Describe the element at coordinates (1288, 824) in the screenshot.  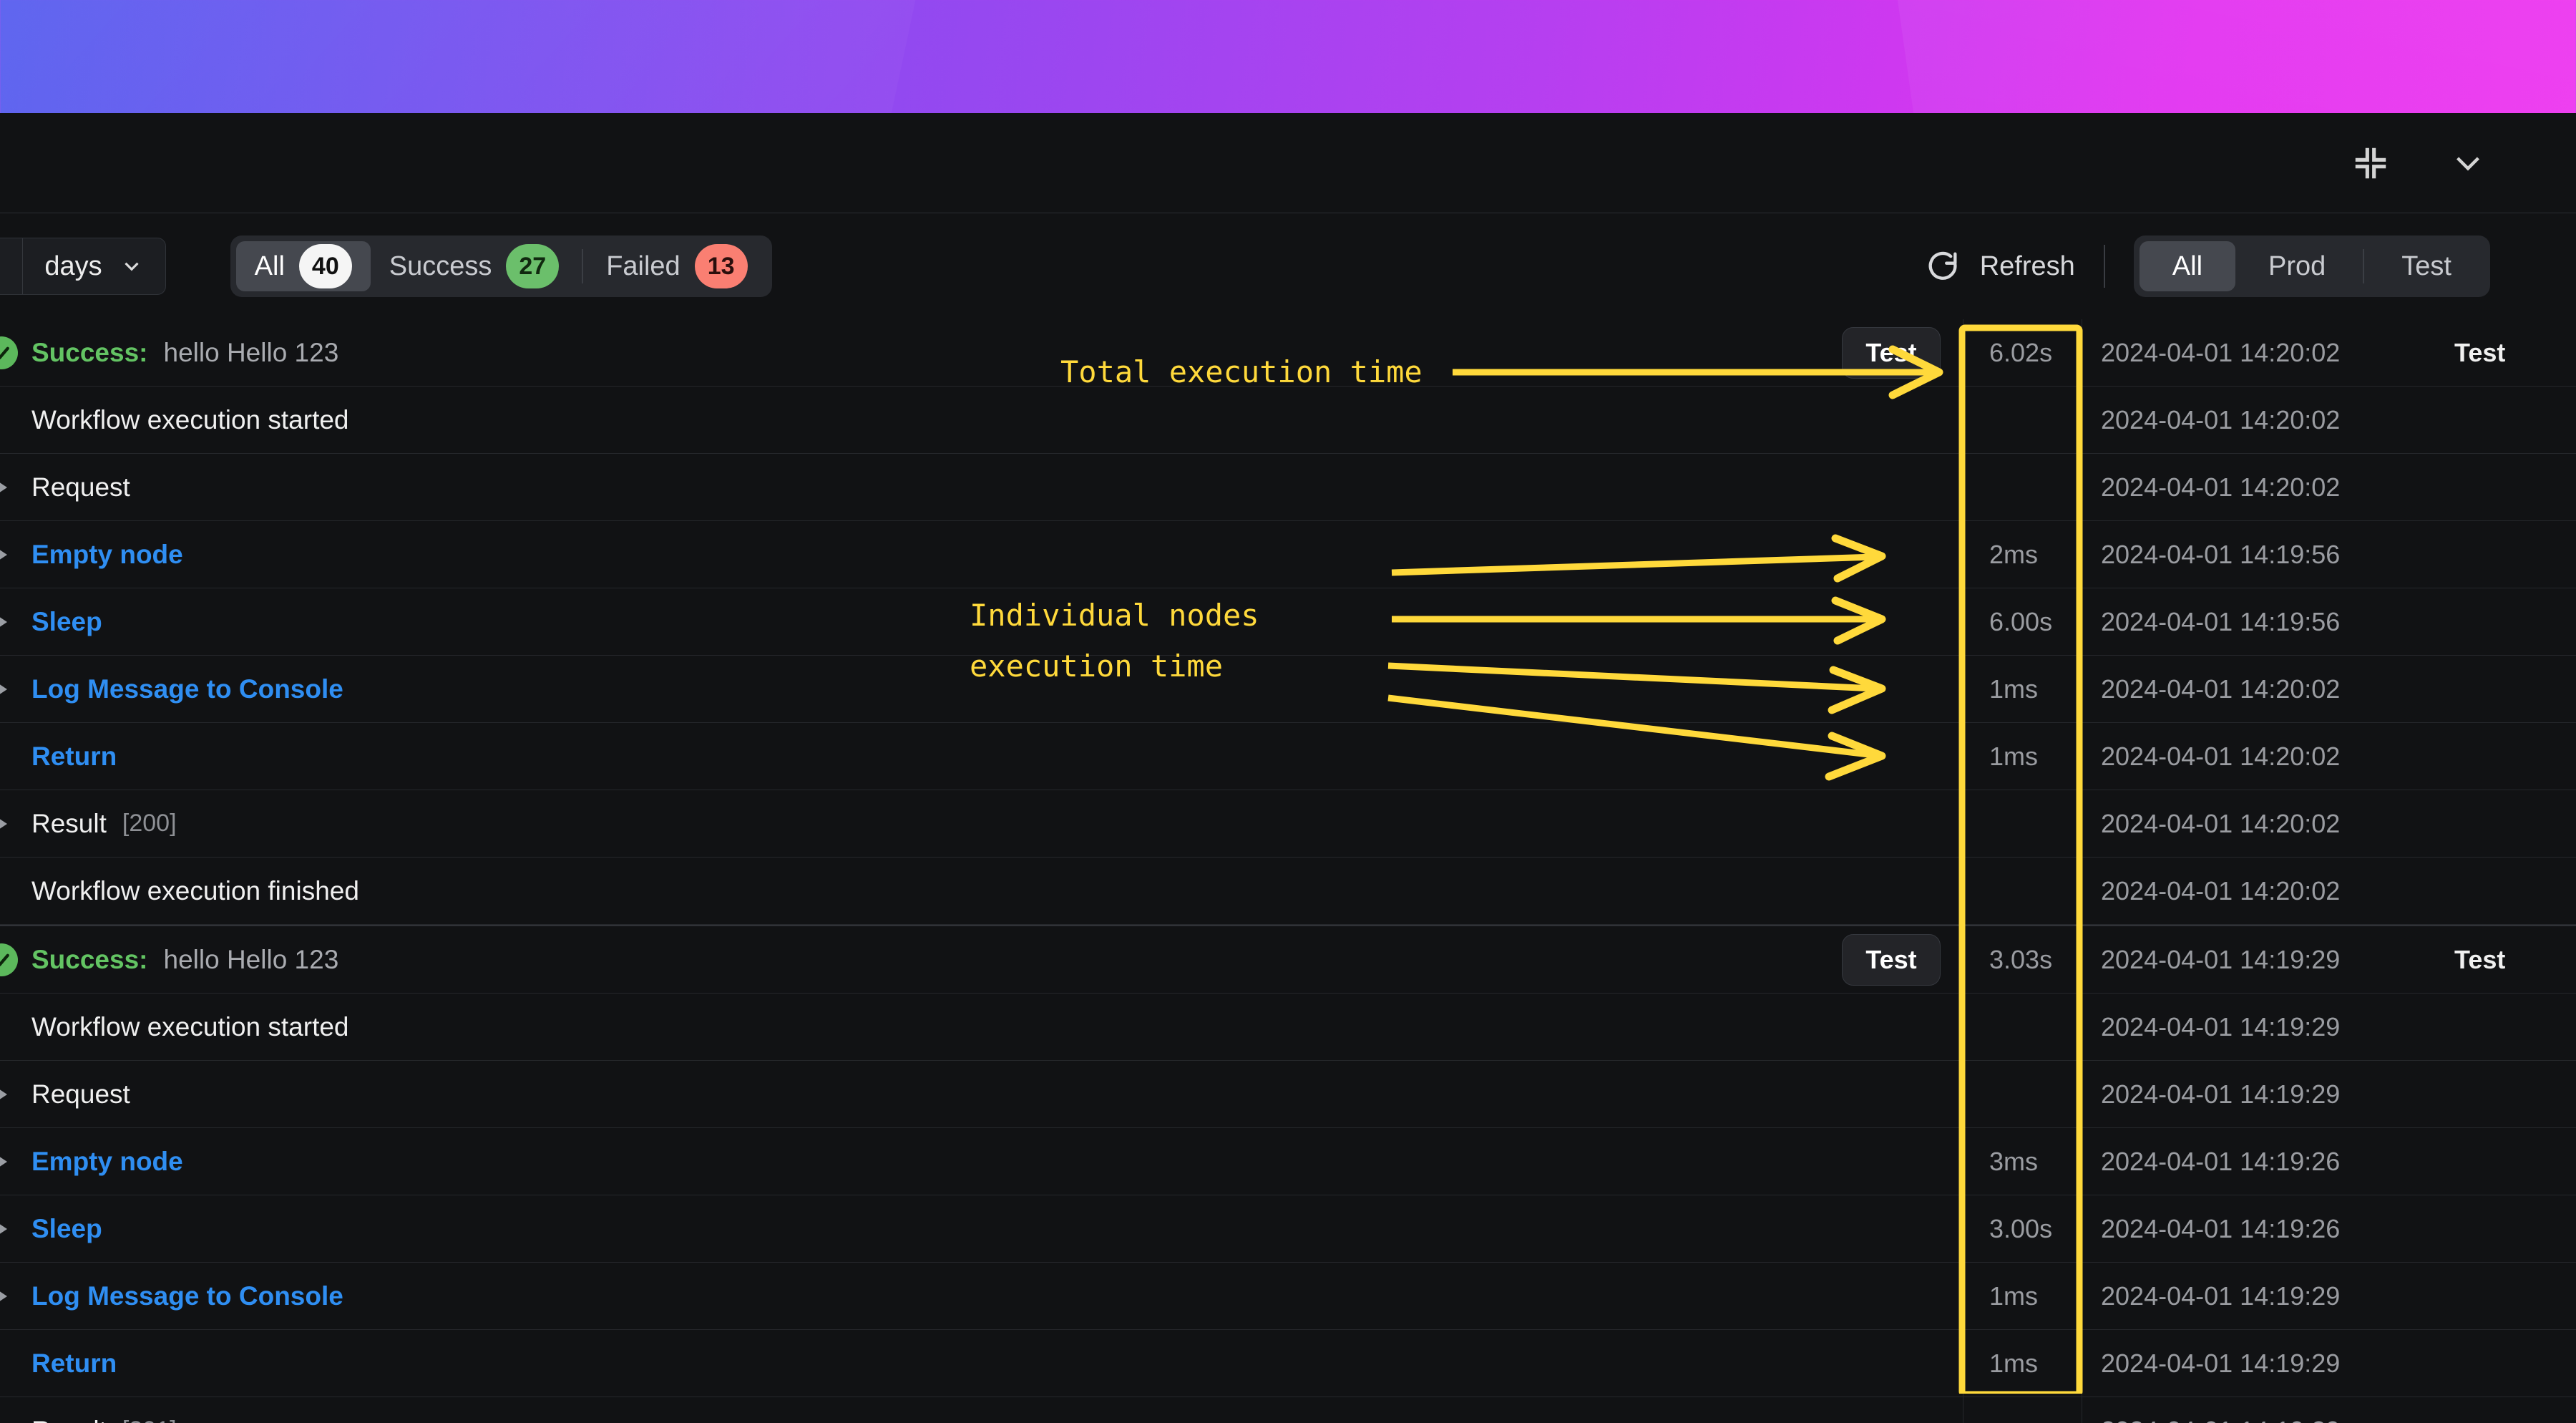
I see `step-row: Result[200]2024-04-01 14:20:02` at that location.